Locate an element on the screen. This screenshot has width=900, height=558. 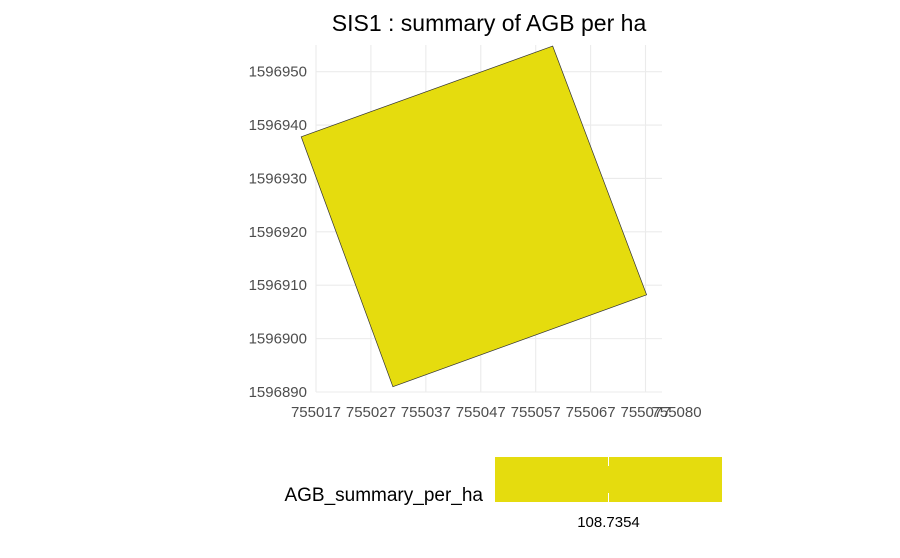
y-tick-label: 1596910 is located at coordinates (278, 285).